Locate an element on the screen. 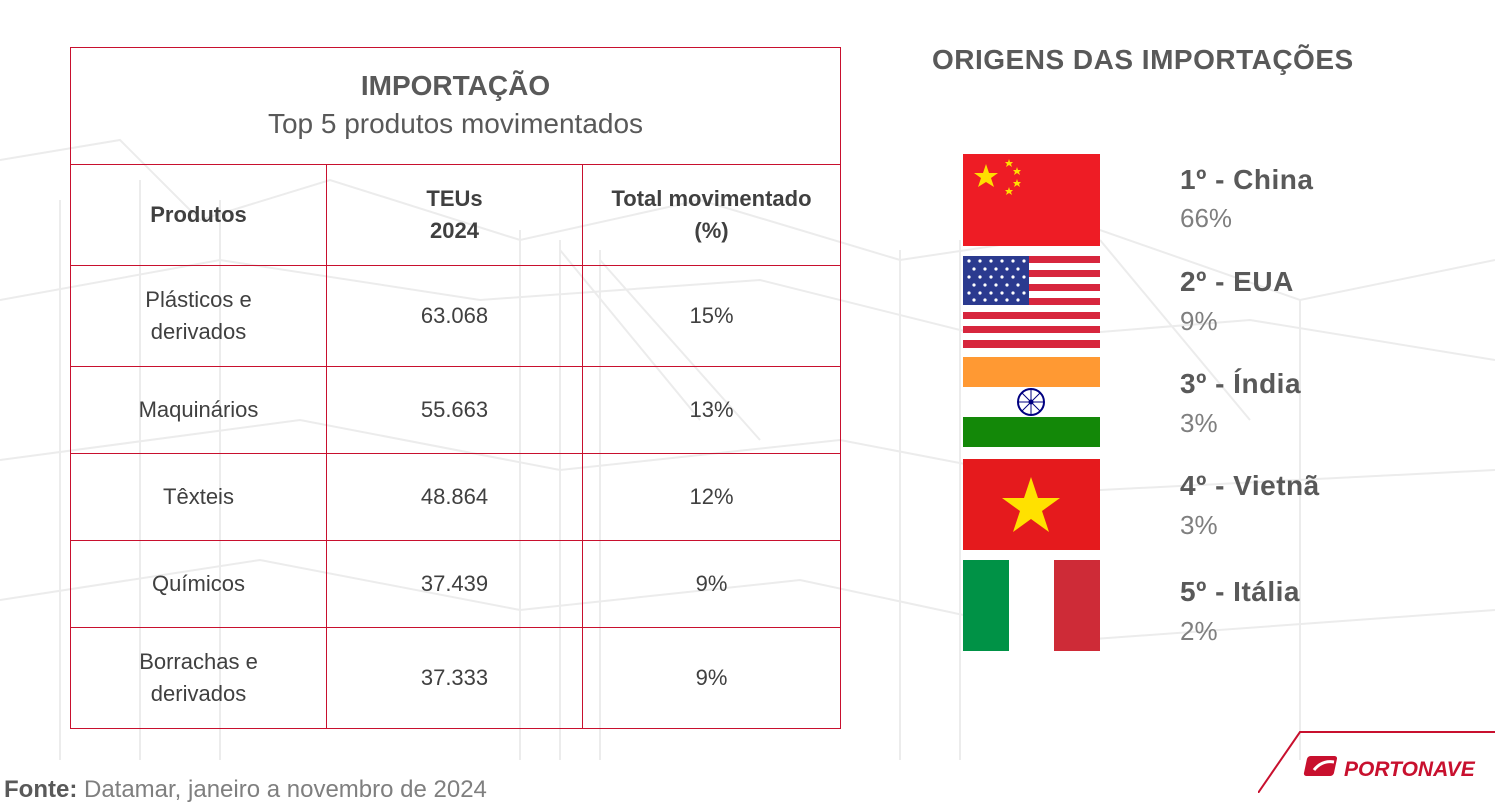 This screenshot has height=804, width=1495. usa-flag-icon is located at coordinates (1031, 302).